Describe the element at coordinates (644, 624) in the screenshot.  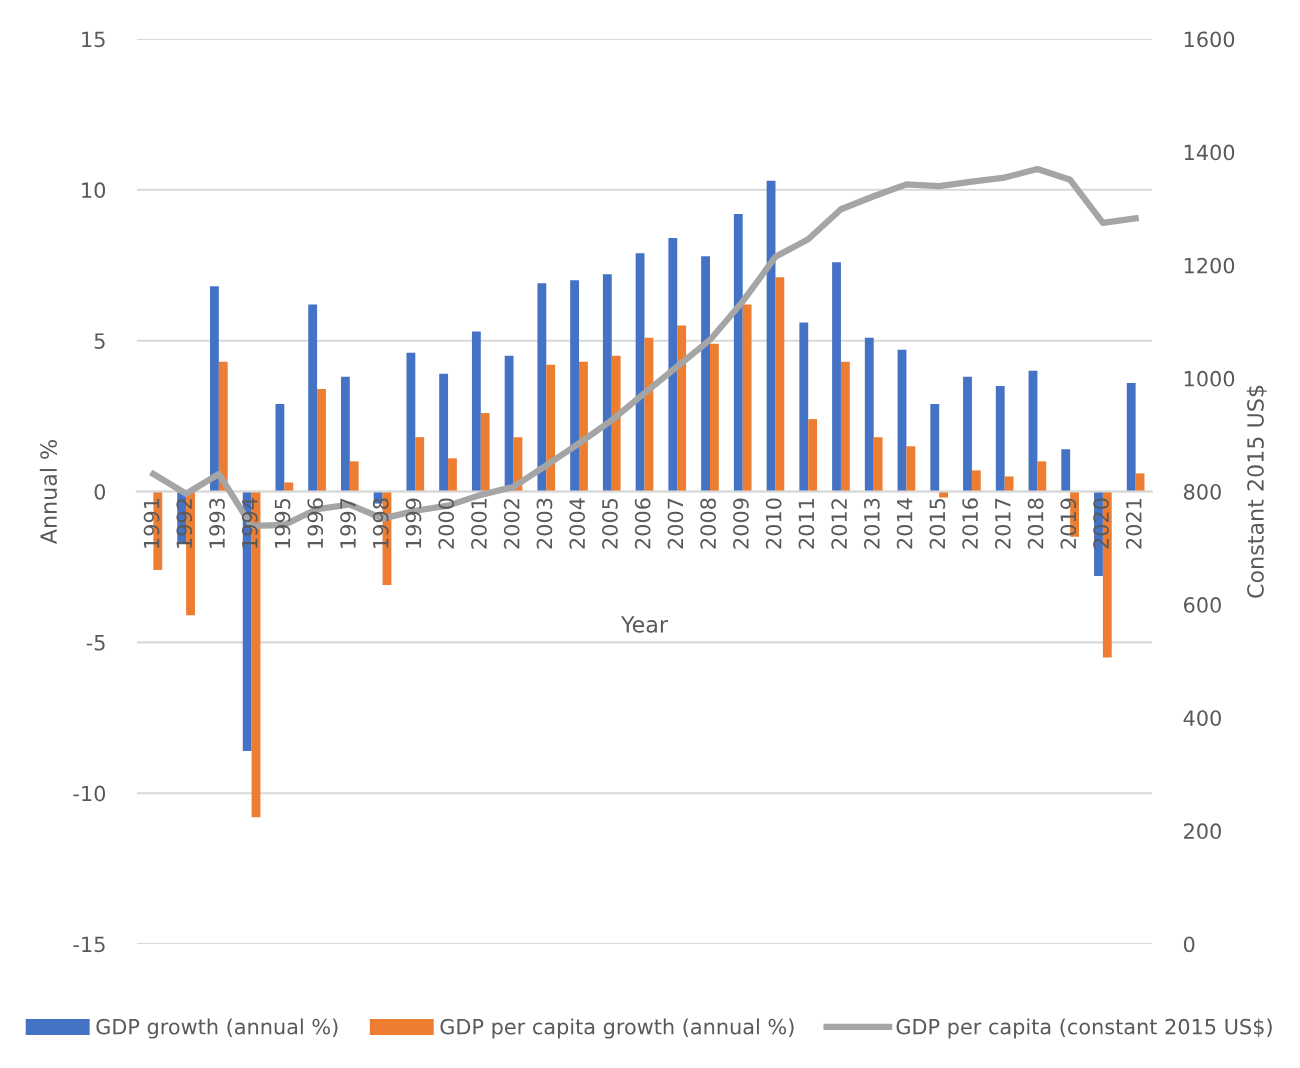
I see `x-axis-title: Year` at that location.